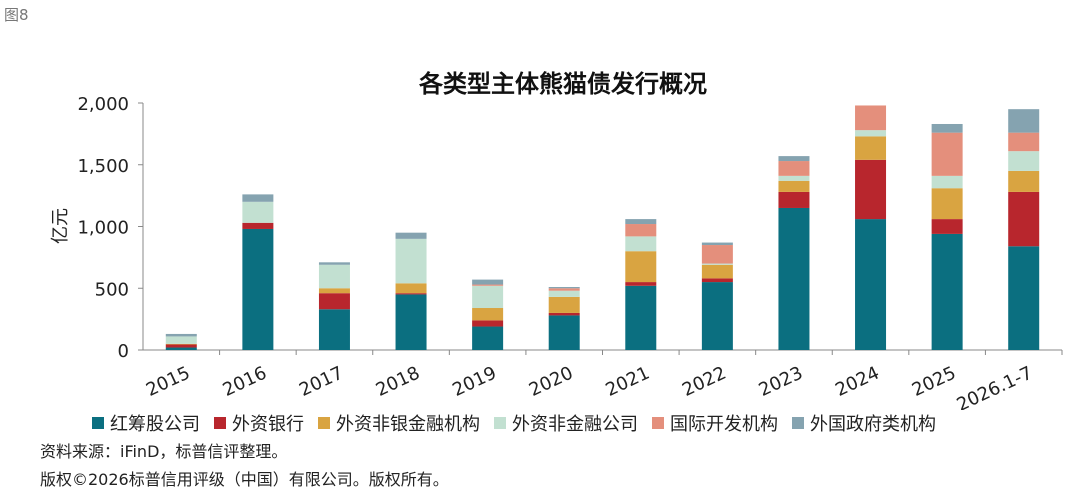 This screenshot has width=1080, height=494. Describe the element at coordinates (244, 479) in the screenshot. I see `copyright-note: 版权©2026标普信用评级（中国）有限公司。版权所有。` at that location.